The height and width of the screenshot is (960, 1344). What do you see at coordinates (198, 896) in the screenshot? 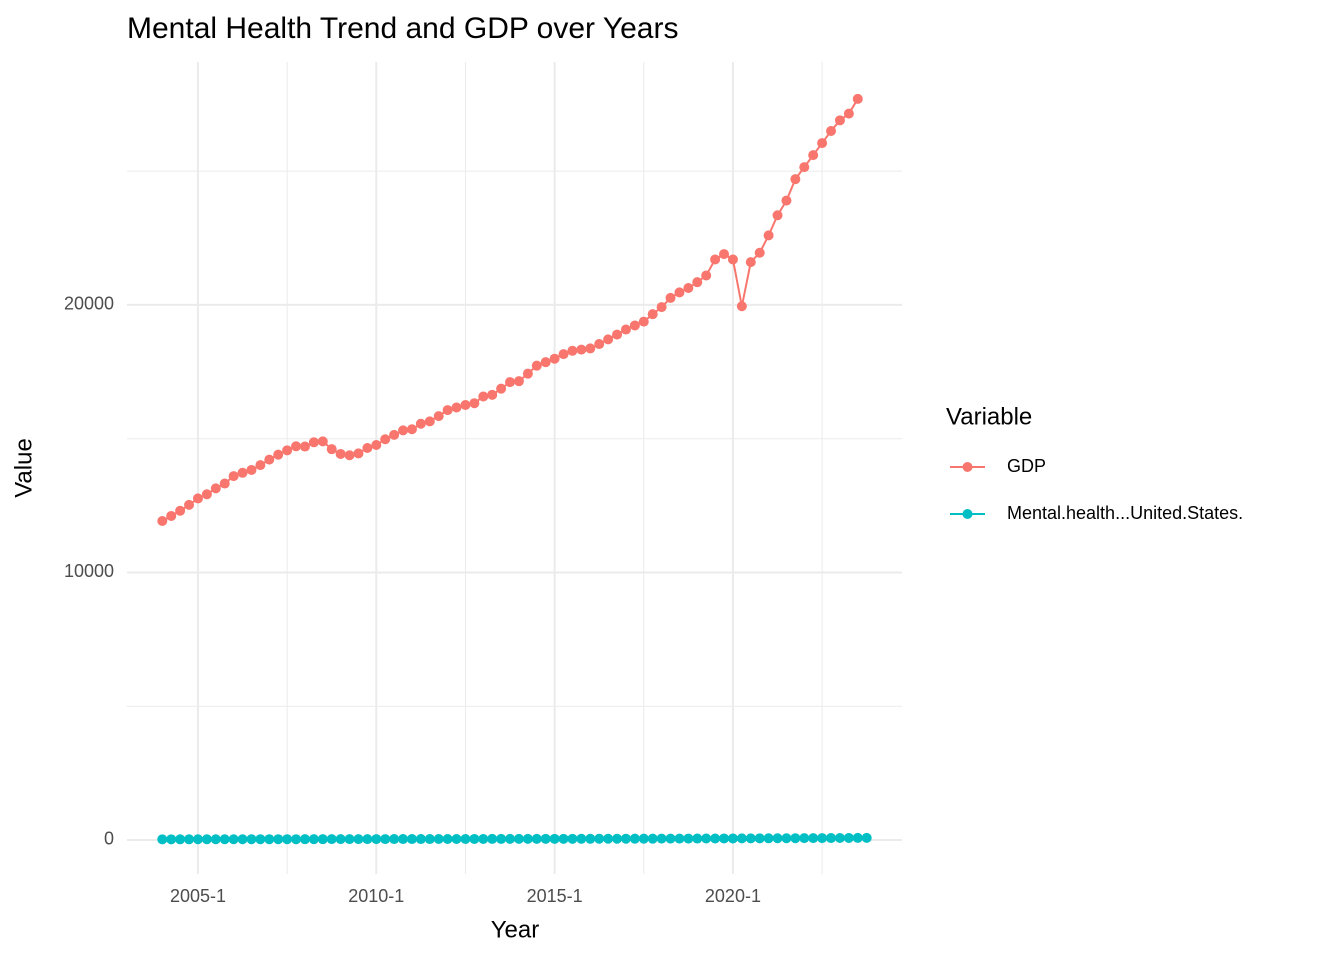
I see `x-tick-label: 2005-1` at bounding box center [198, 896].